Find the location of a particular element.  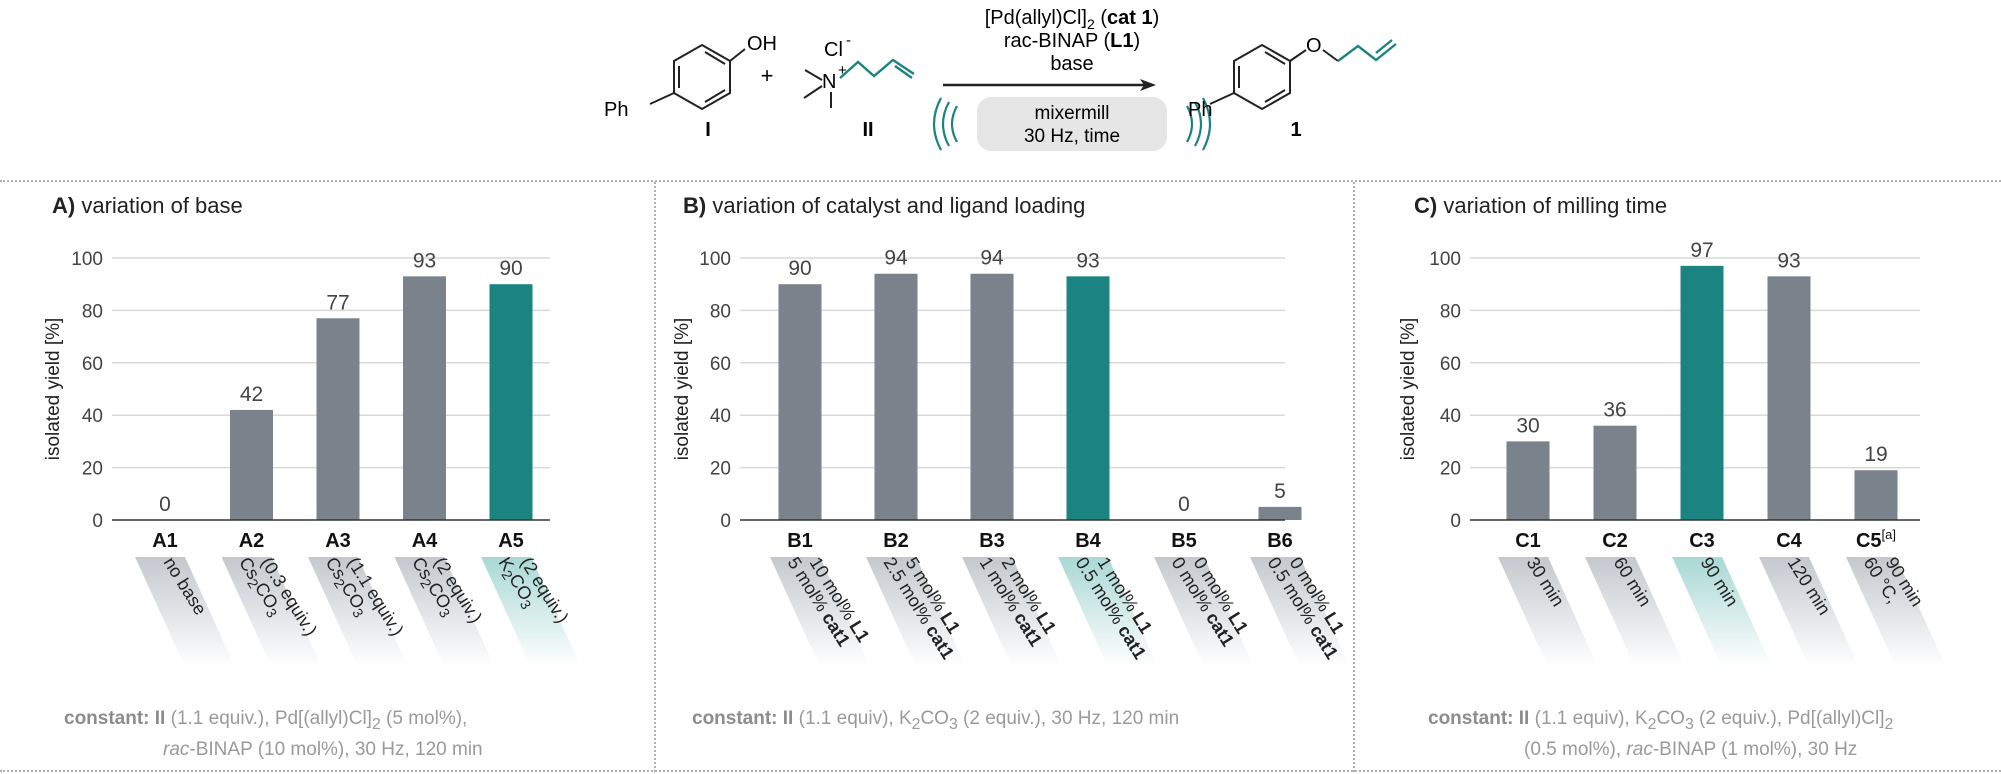

mixermill-box is located at coordinates (1072, 124).